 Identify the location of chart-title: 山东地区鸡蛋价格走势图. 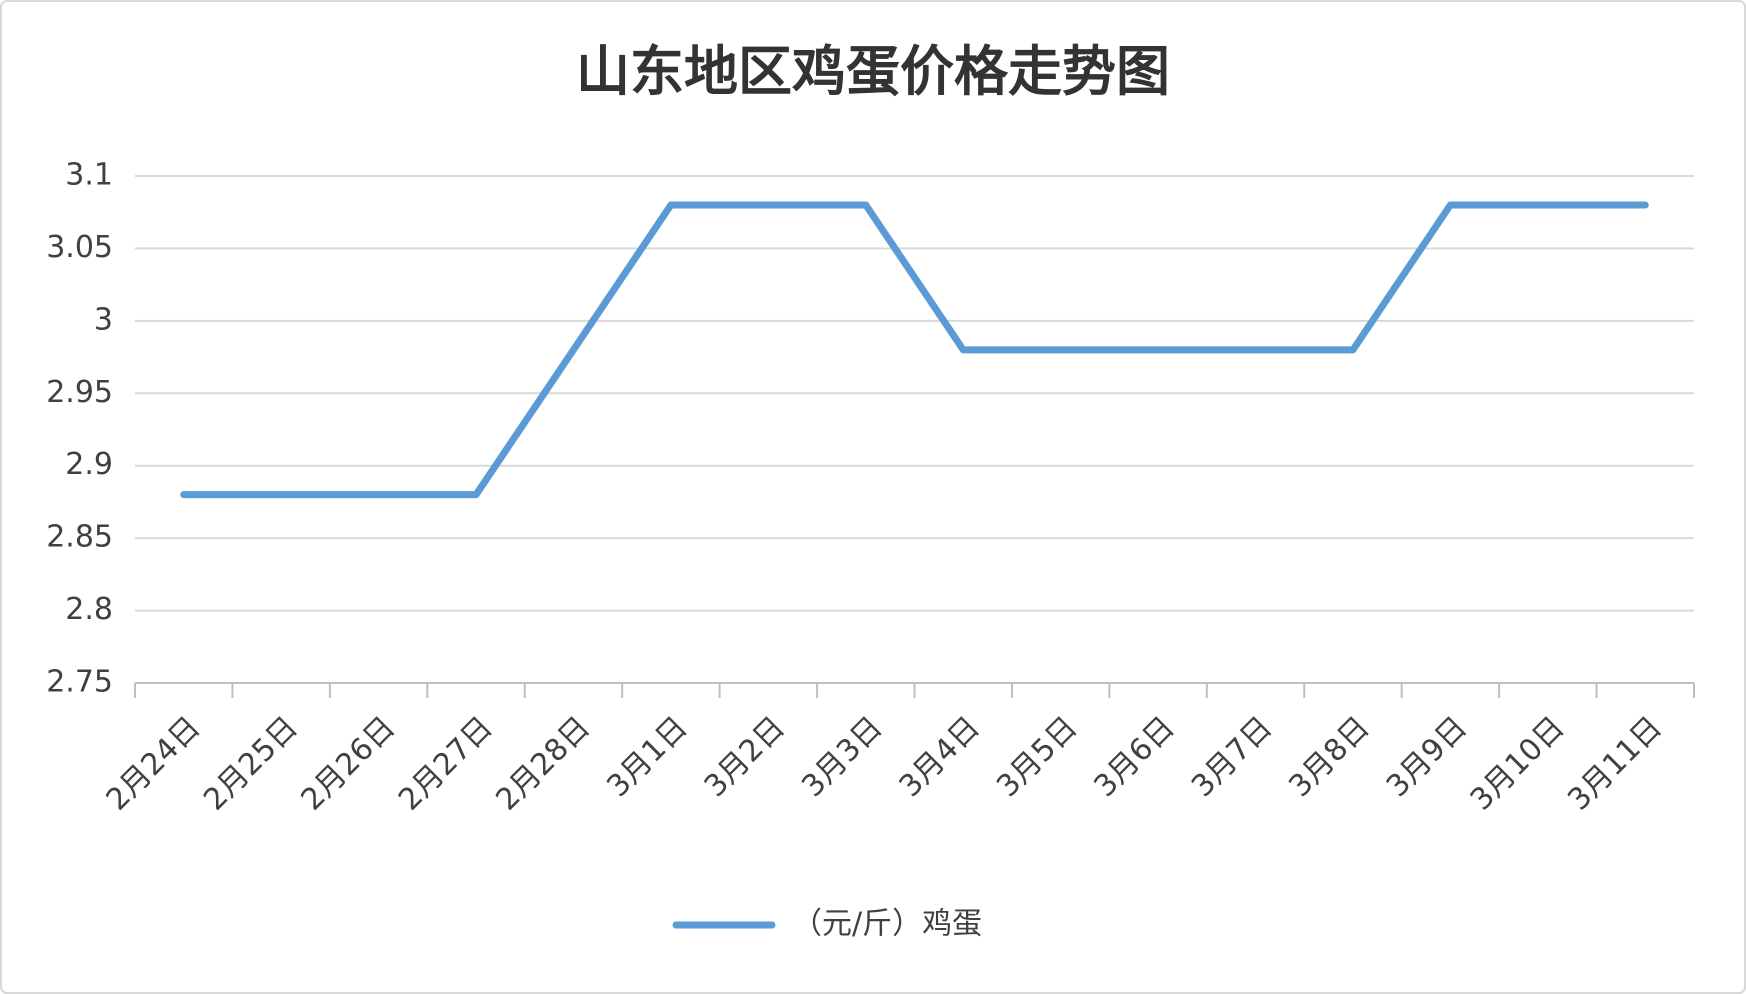
(873, 71).